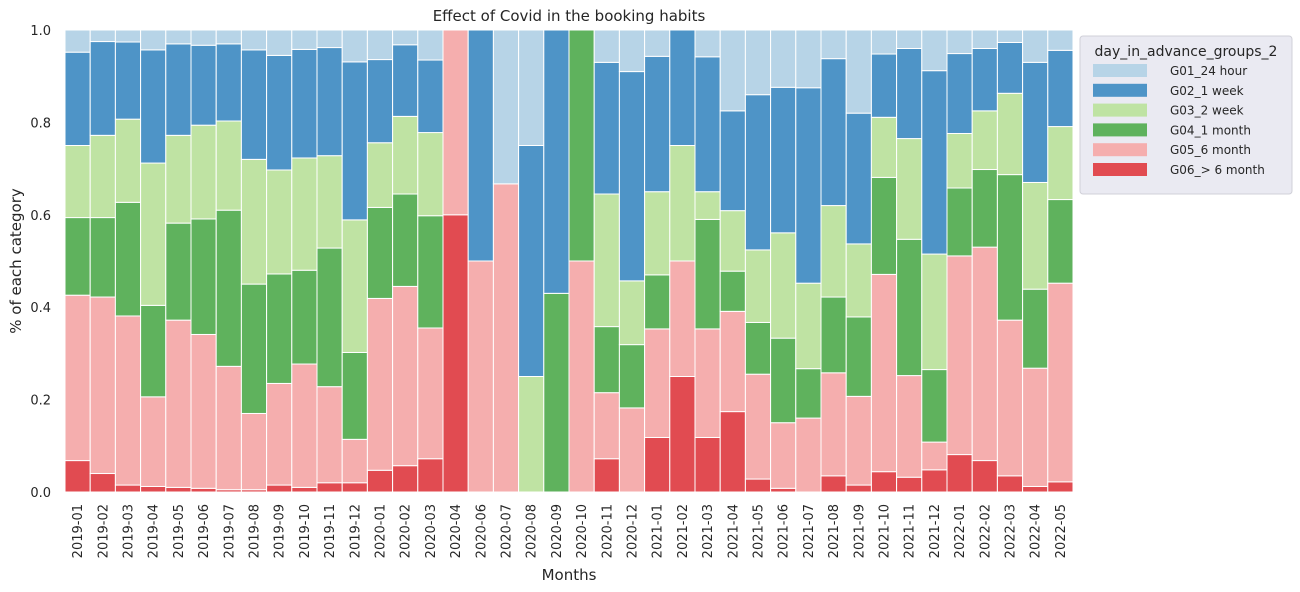 This screenshot has width=1300, height=592. Describe the element at coordinates (833, 424) in the screenshot. I see `bar-segment-2021-08-s1` at that location.